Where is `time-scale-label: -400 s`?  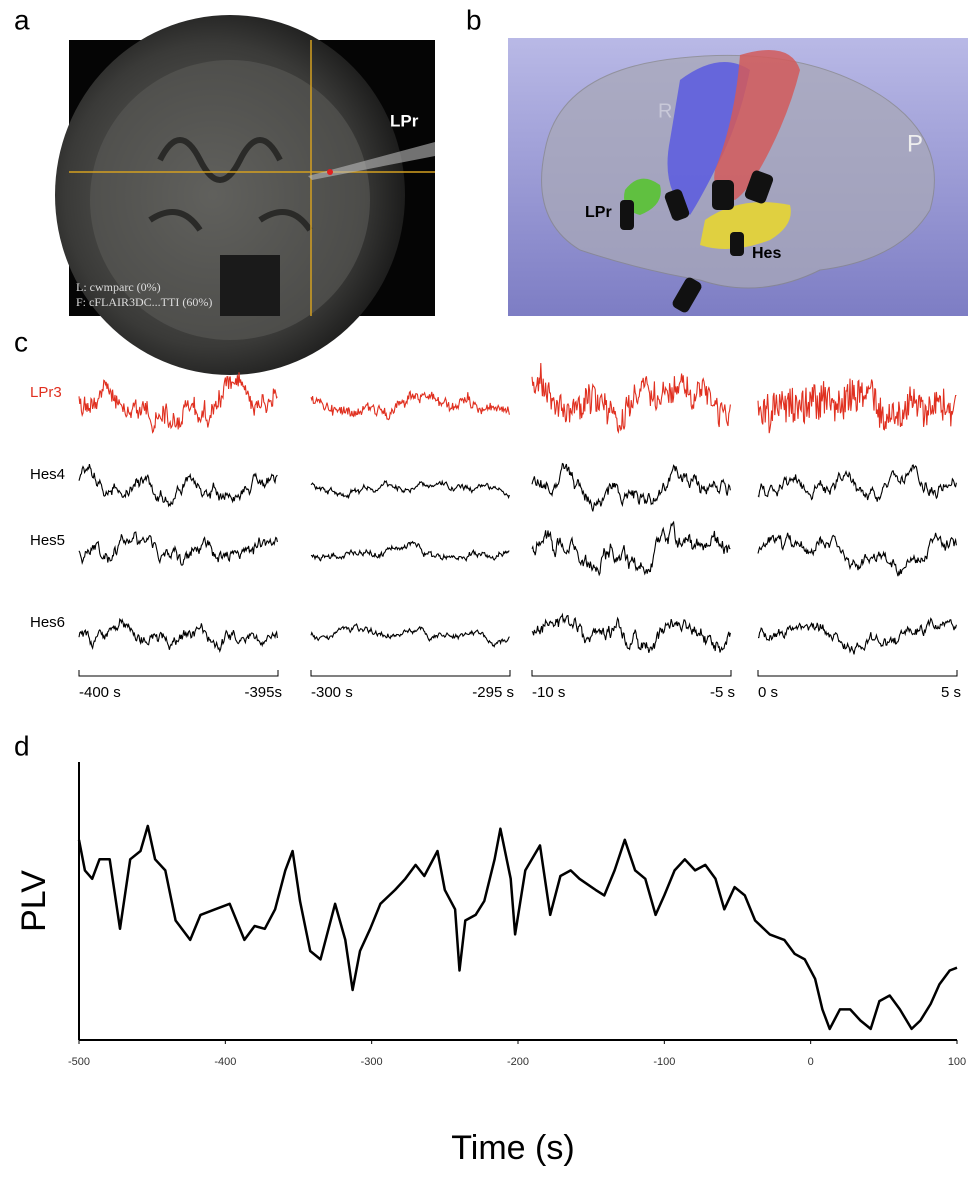
time-scale-label: -400 s is located at coordinates (100, 692).